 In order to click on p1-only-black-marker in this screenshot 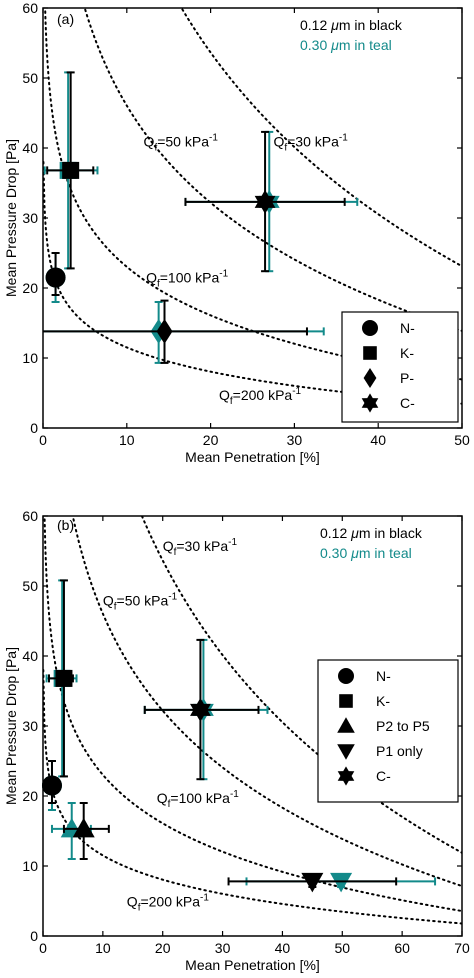, I will do `click(312, 882)`.